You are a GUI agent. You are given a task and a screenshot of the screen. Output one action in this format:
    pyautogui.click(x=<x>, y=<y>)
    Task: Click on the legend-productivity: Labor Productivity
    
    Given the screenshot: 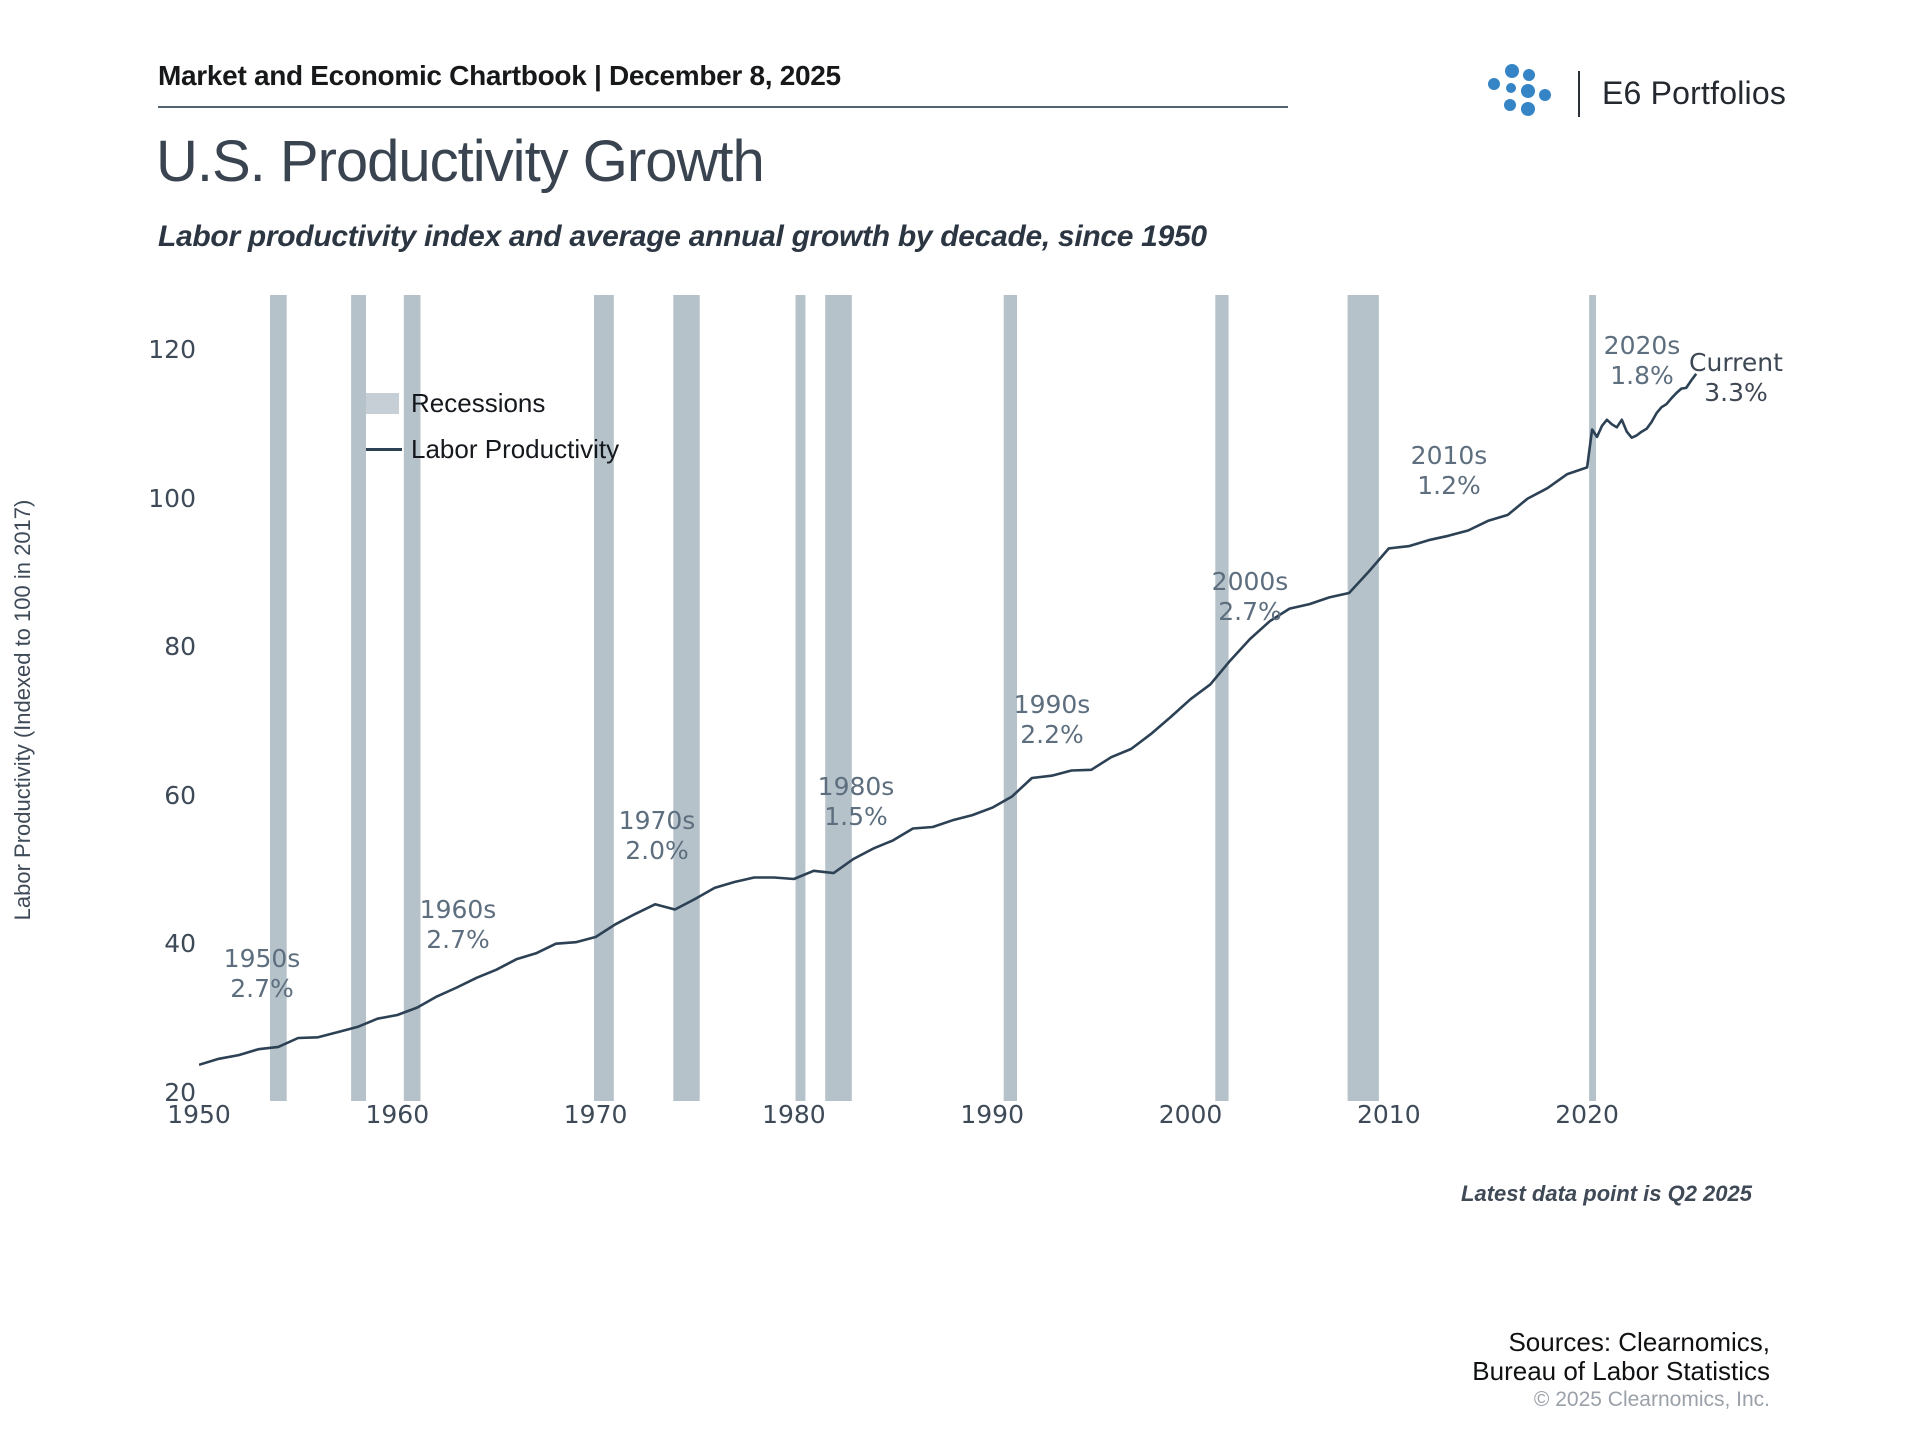 What is the action you would take?
    pyautogui.click(x=492, y=449)
    